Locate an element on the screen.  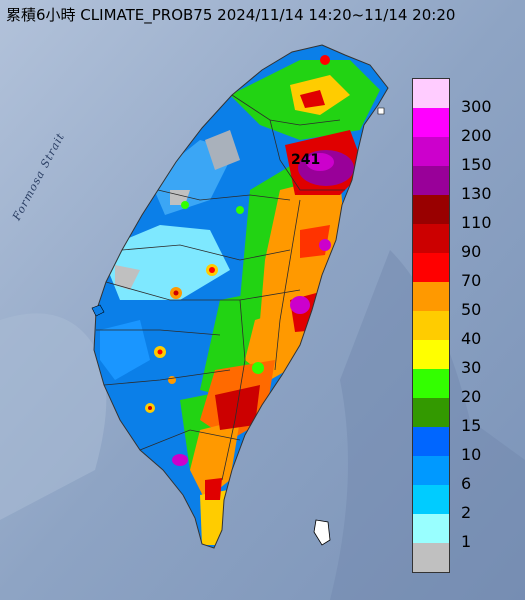
legend-label: 2 is located at coordinates (466, 512).